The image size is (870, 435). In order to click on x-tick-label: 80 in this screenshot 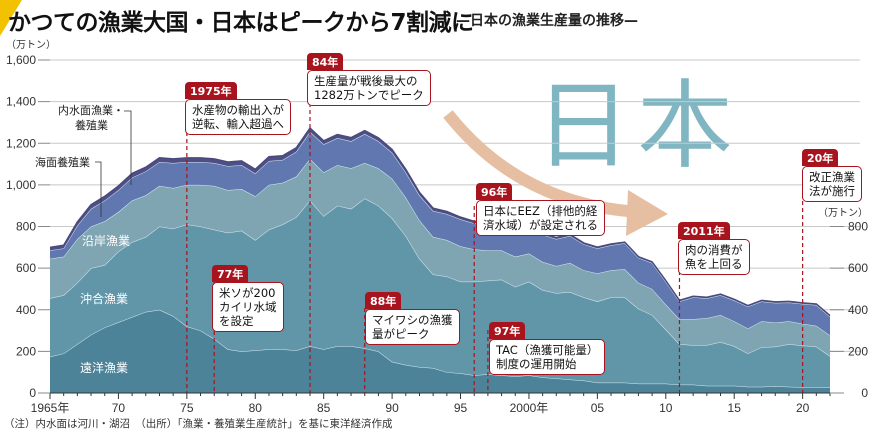, I will do `click(256, 408)`.